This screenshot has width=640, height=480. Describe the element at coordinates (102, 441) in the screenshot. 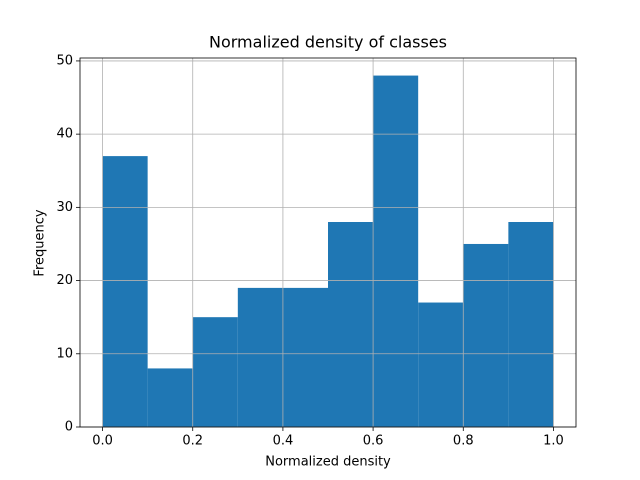

I see `x-tick-label: 0.0` at that location.